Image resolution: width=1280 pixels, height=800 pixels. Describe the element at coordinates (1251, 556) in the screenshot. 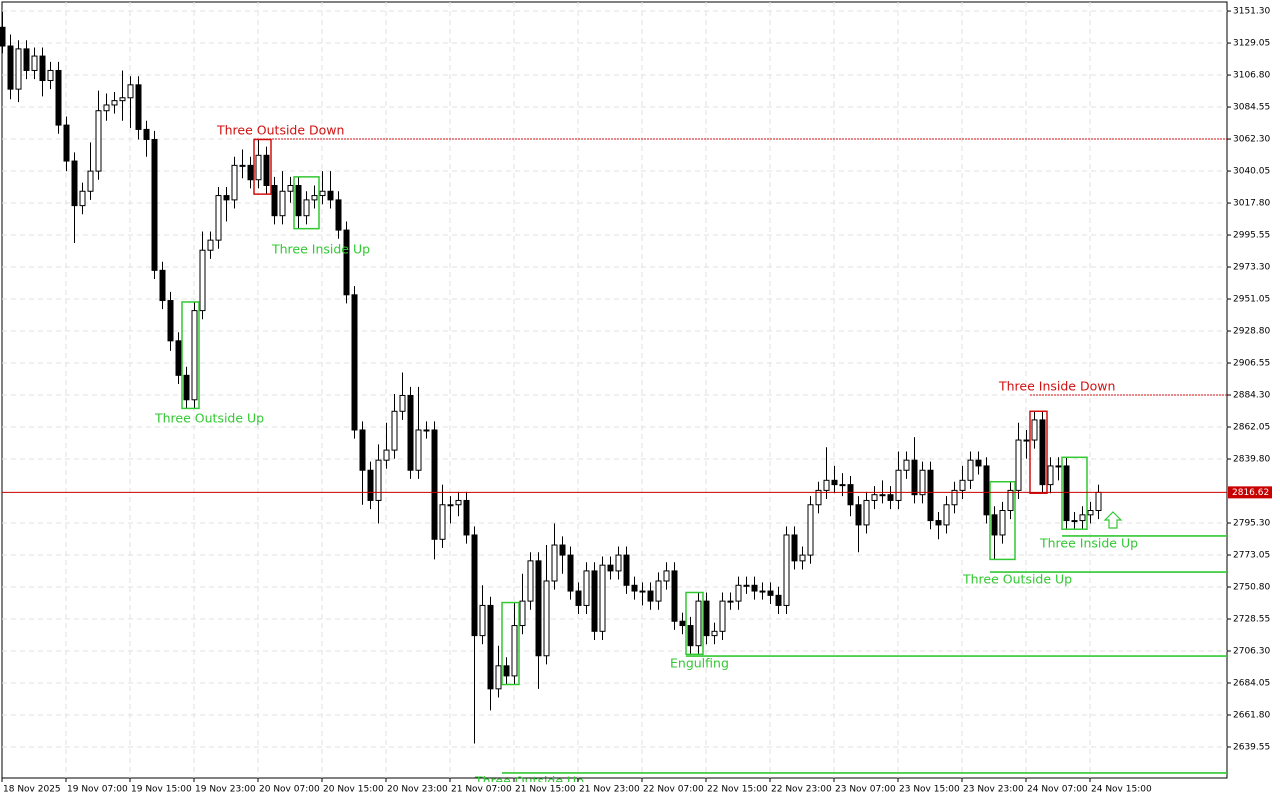

I see `y-tick-label: 2773.05` at that location.